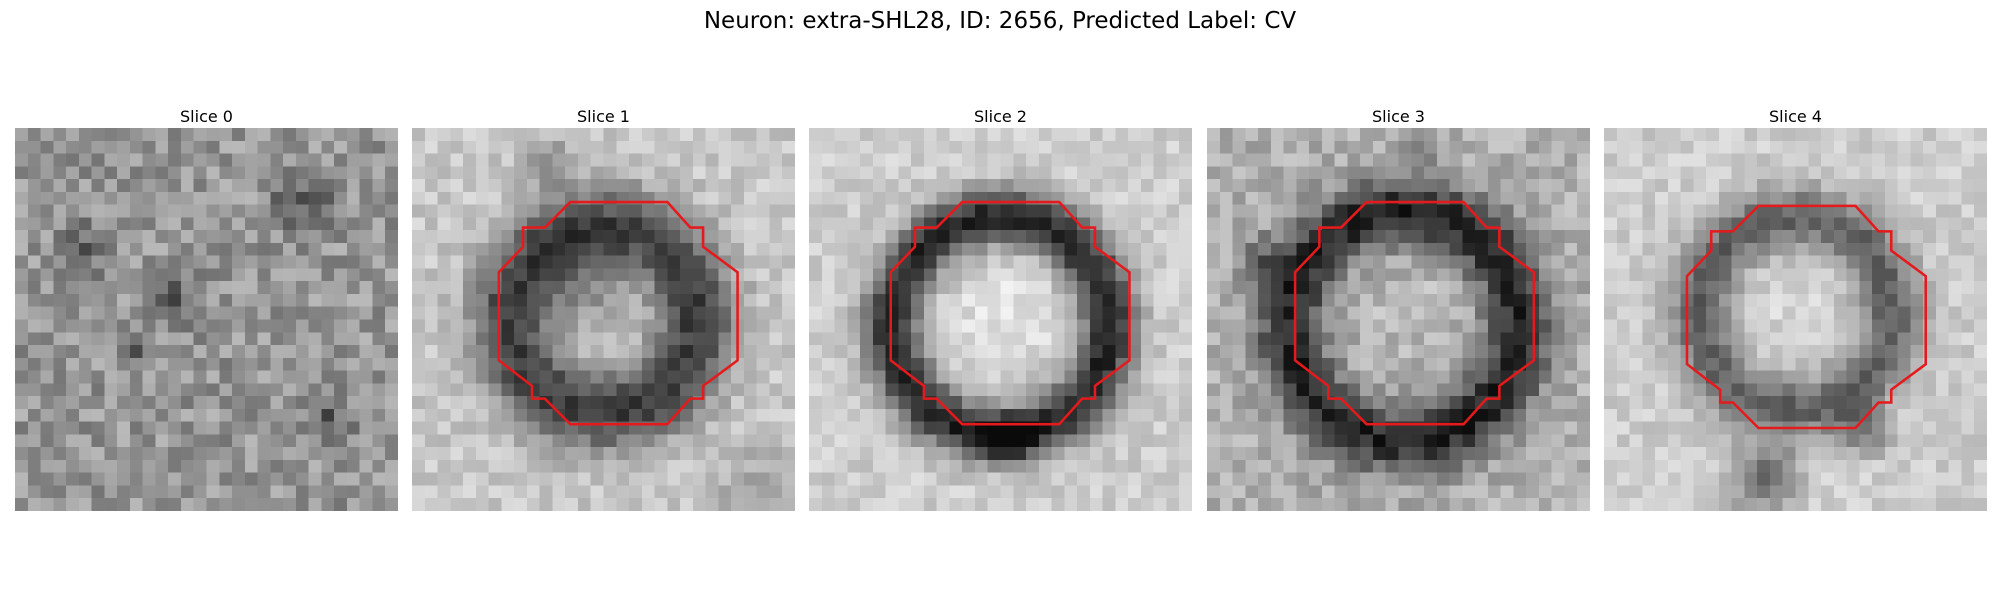 Image resolution: width=2000 pixels, height=600 pixels. I want to click on slice-panel-4: Slice 4, so click(1795, 308).